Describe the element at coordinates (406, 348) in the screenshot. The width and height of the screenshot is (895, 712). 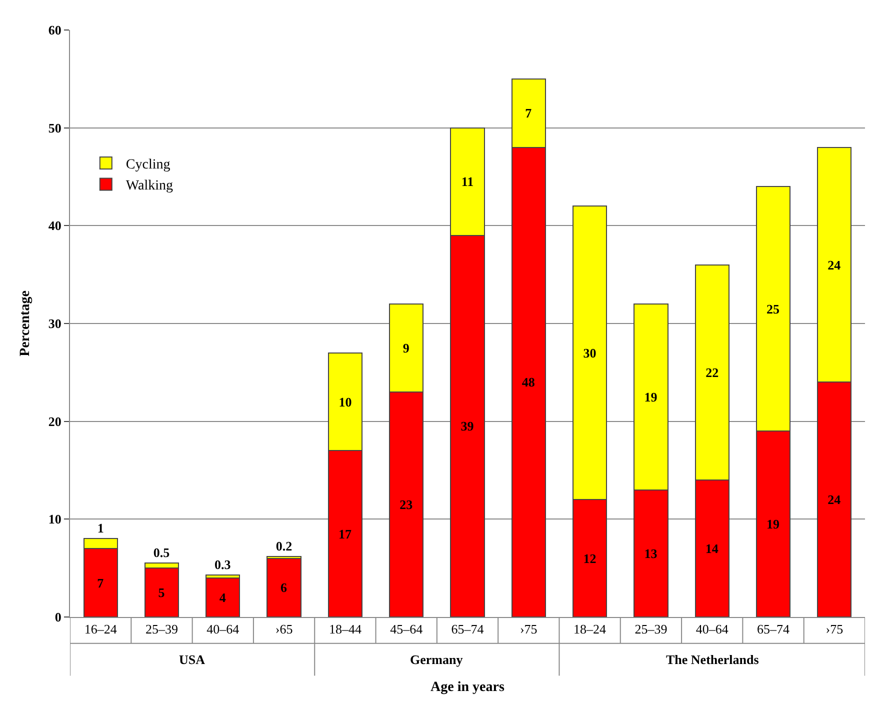
I see `data-label: 9` at that location.